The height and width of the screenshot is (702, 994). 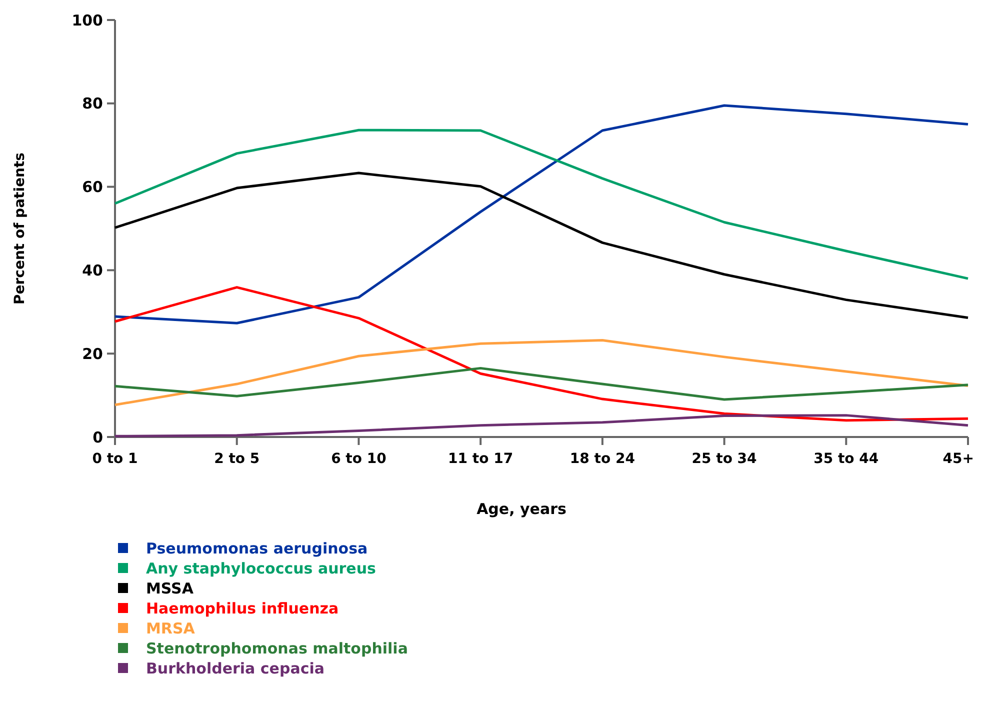 What do you see at coordinates (20, 228) in the screenshot?
I see `y-axis-title: Percent of patients` at bounding box center [20, 228].